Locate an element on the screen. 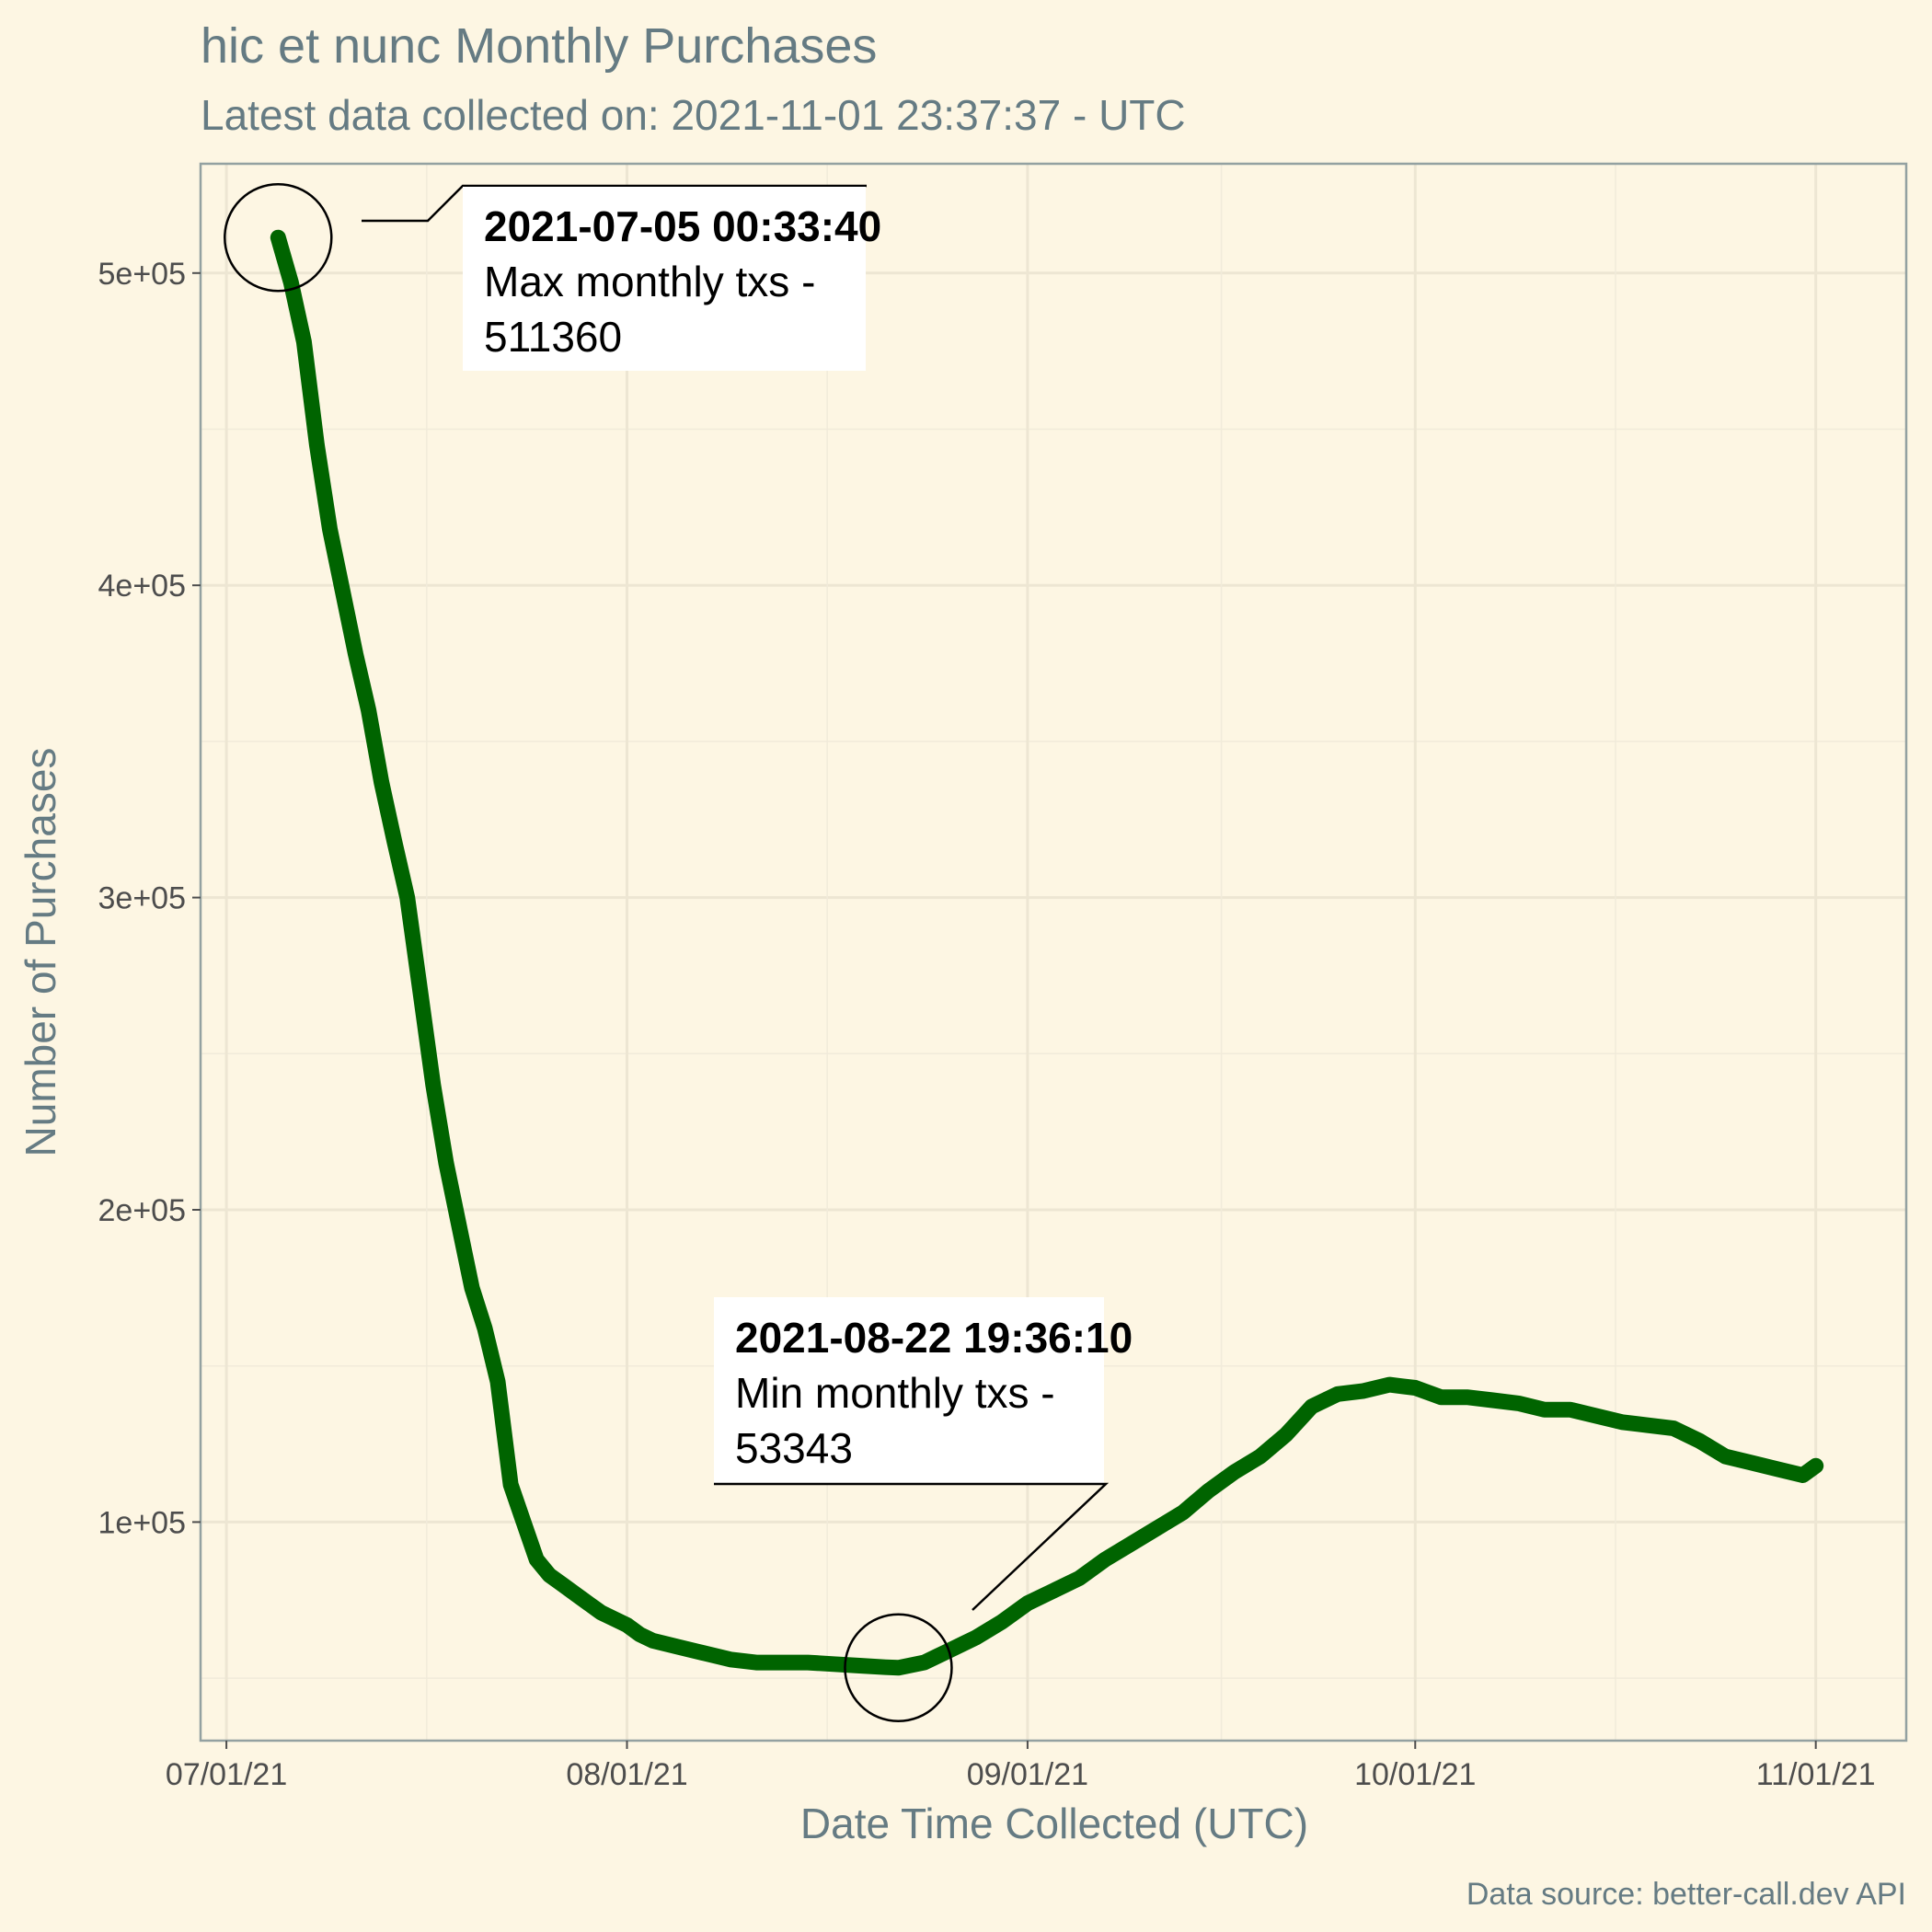 The width and height of the screenshot is (1932, 1932). y-tick-label: 4e+05 is located at coordinates (142, 586).